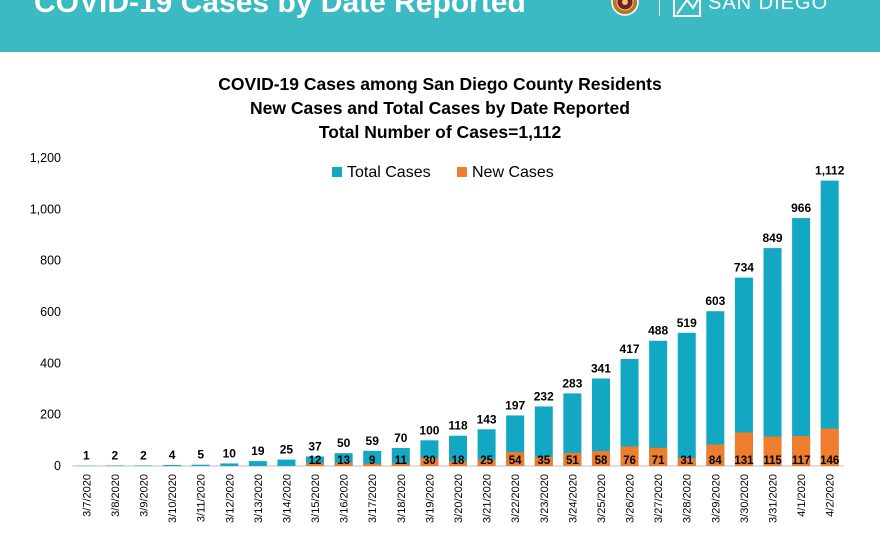 The height and width of the screenshot is (542, 880). I want to click on new-cases-label: 13, so click(343, 461).